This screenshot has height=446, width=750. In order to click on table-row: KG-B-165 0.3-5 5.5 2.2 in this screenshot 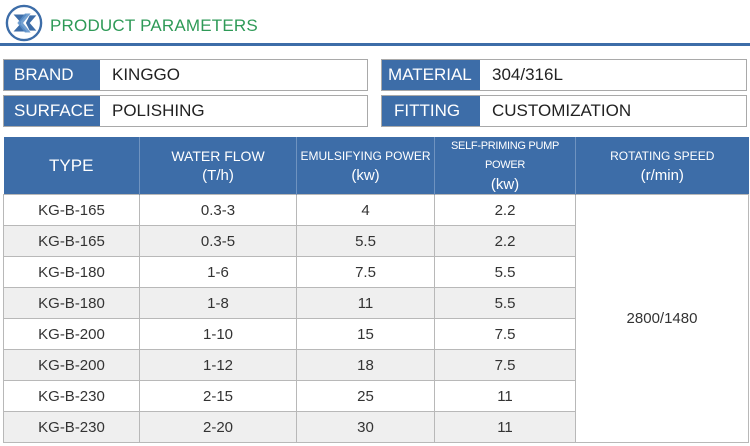, I will do `click(376, 241)`.